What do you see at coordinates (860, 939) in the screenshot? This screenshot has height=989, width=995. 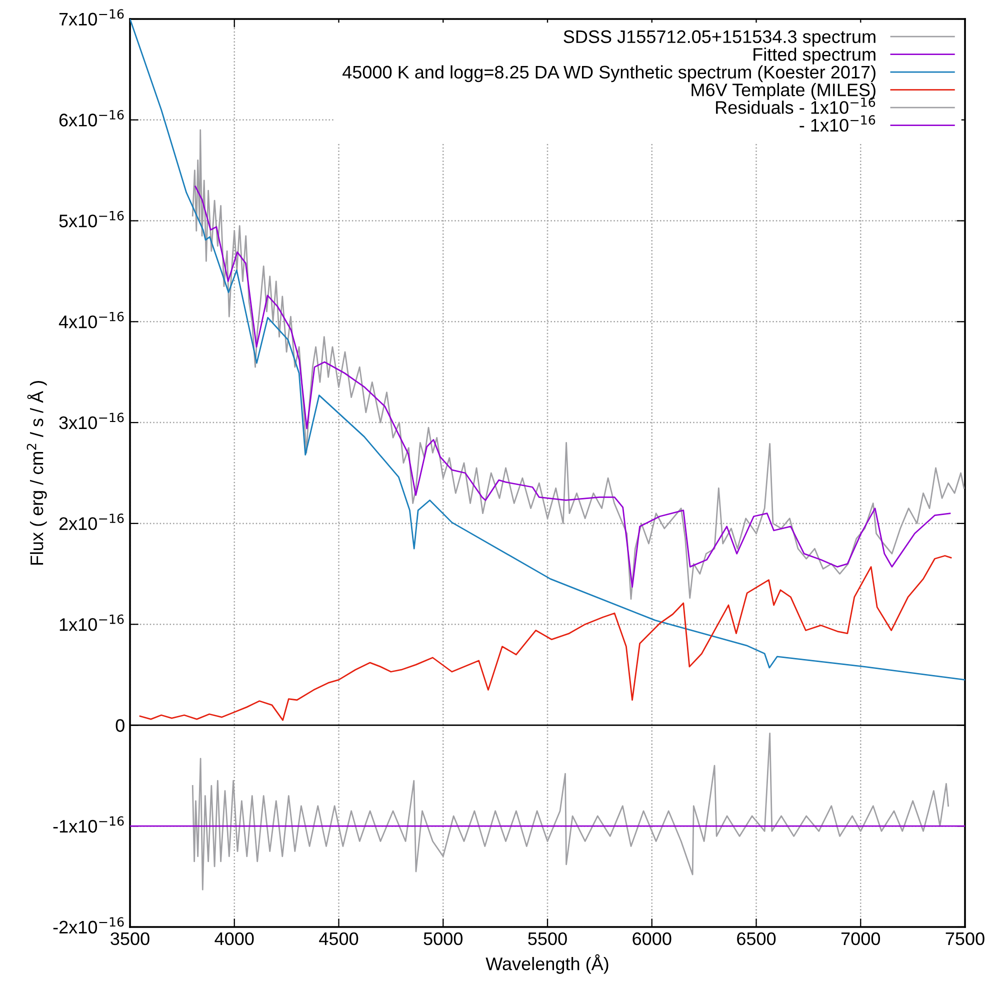 I see `x-tick-label: 7000` at bounding box center [860, 939].